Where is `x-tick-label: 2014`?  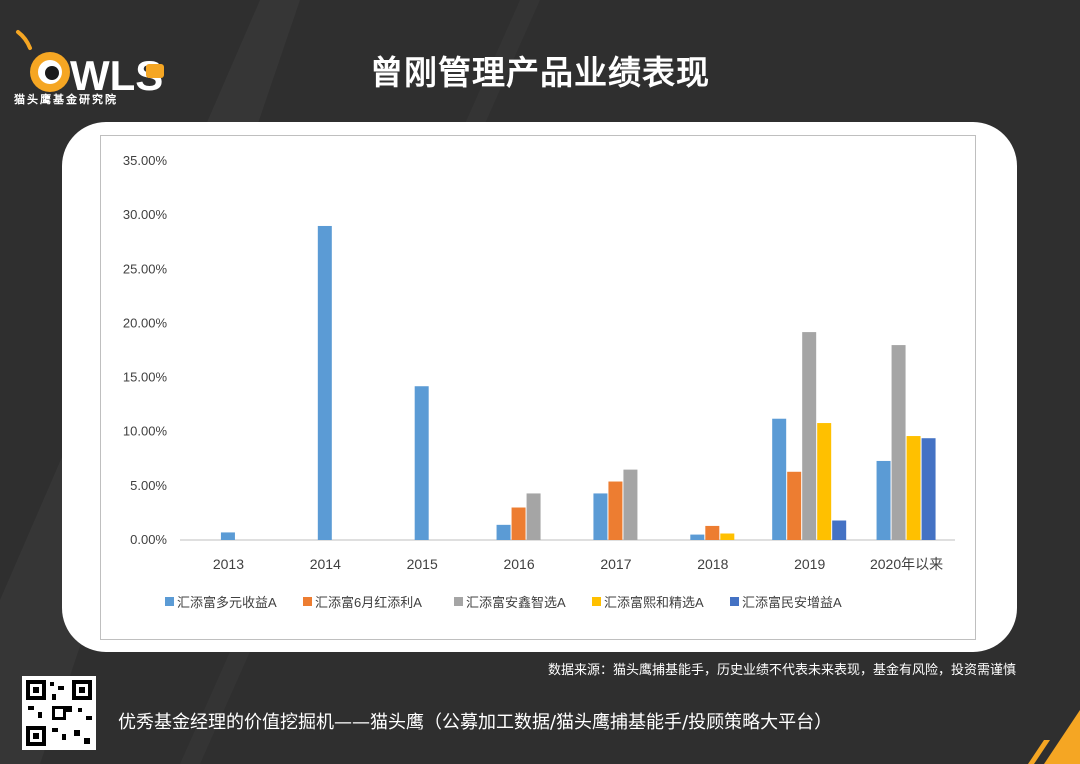
x-tick-label: 2014 is located at coordinates (325, 564).